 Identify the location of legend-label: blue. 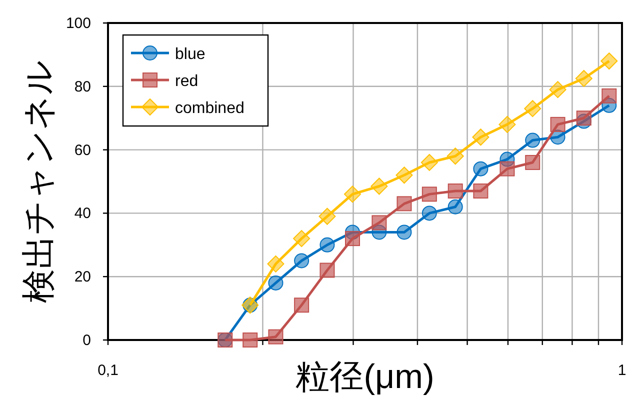
(190, 54).